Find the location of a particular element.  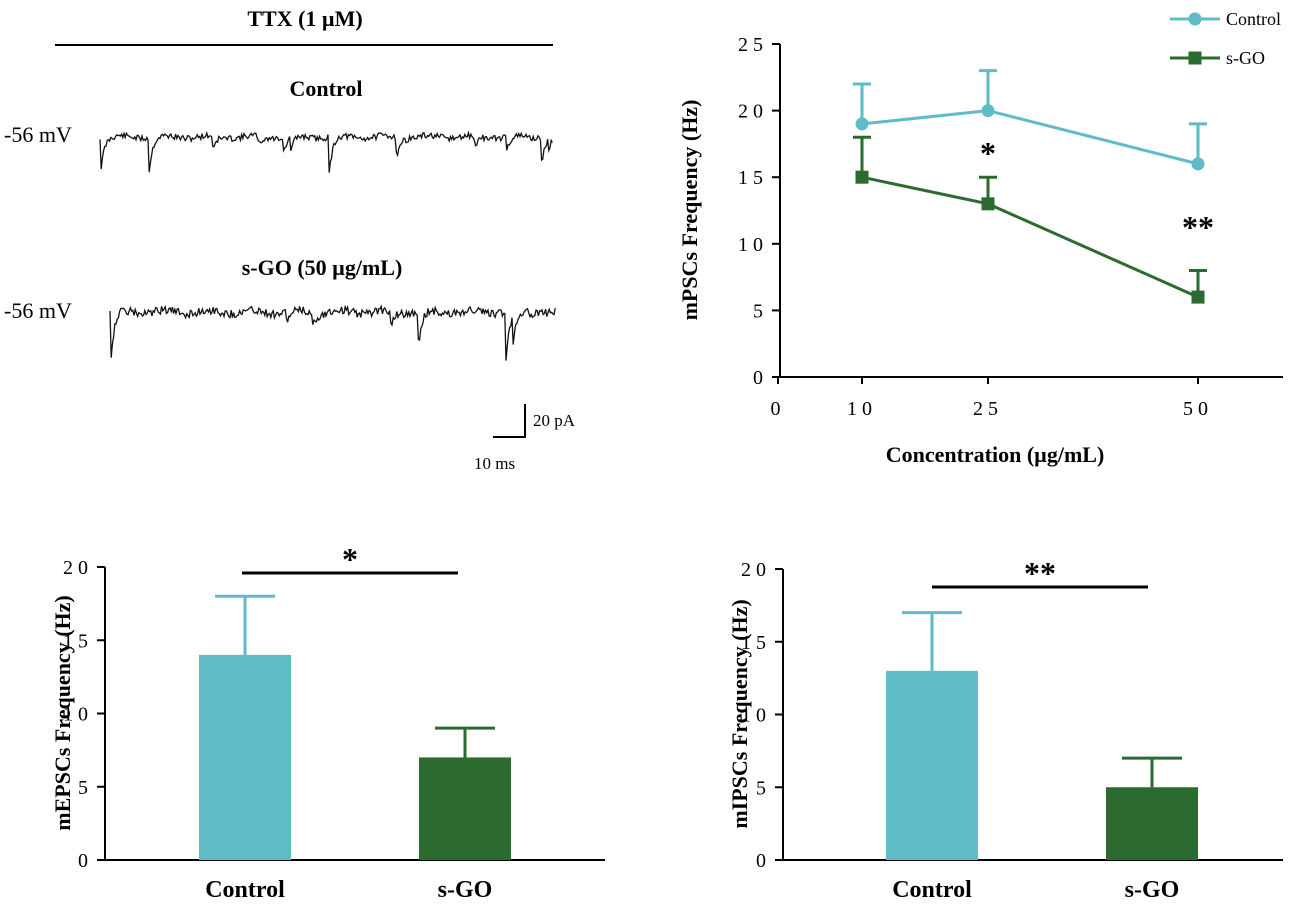

sgo-current-trace is located at coordinates (332, 332).